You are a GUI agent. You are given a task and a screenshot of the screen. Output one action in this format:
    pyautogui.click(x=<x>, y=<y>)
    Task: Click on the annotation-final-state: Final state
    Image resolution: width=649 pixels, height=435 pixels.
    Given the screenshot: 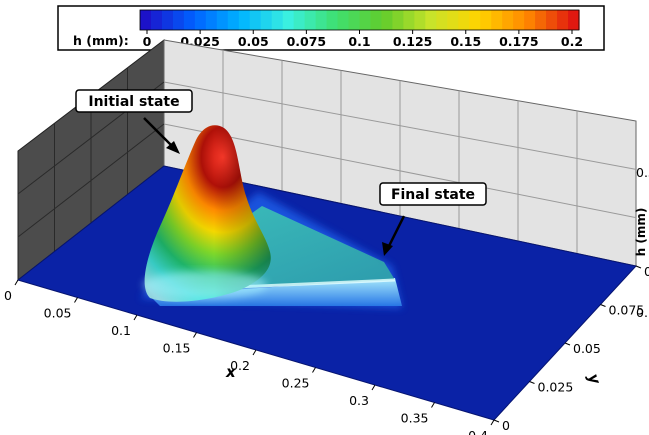 What is the action you would take?
    pyautogui.click(x=433, y=219)
    